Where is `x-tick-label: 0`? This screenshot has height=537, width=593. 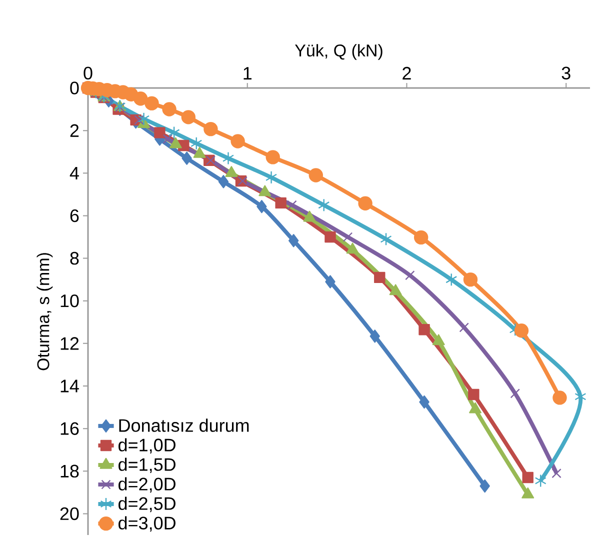
x-tick-label: 0 is located at coordinates (88, 73).